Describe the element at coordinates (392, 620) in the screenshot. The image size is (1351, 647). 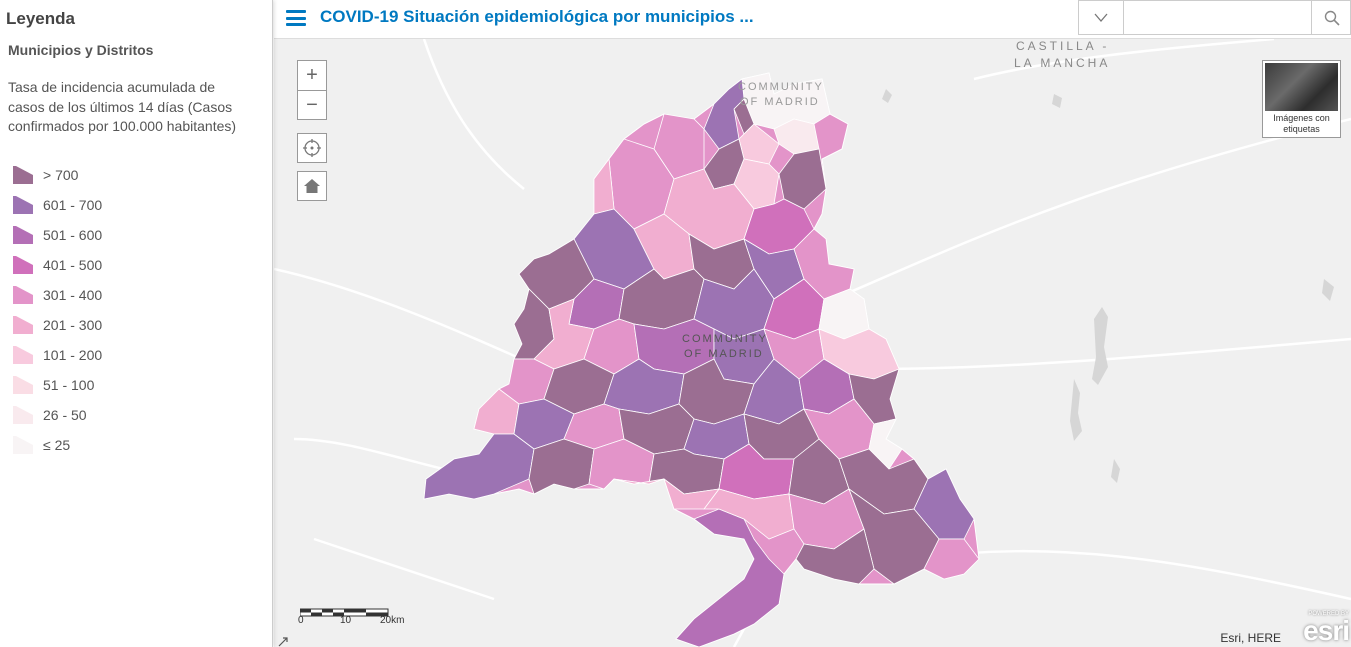
I see `scale-tick-20: 20km` at that location.